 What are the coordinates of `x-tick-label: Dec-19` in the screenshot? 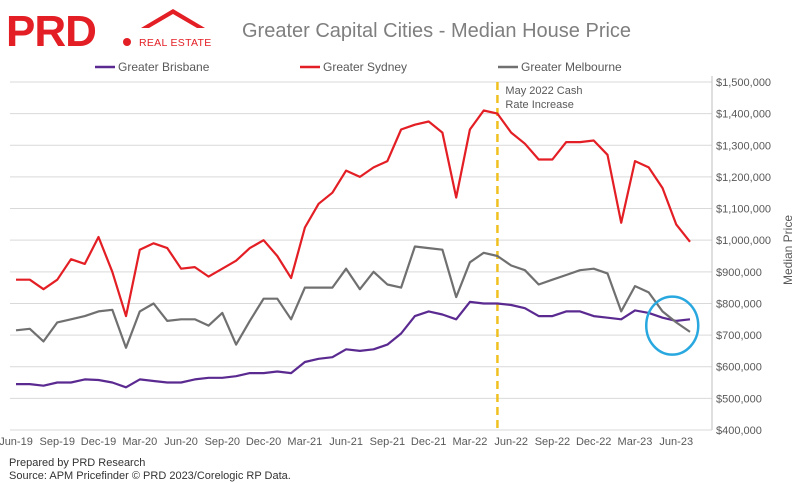 It's located at (98, 442).